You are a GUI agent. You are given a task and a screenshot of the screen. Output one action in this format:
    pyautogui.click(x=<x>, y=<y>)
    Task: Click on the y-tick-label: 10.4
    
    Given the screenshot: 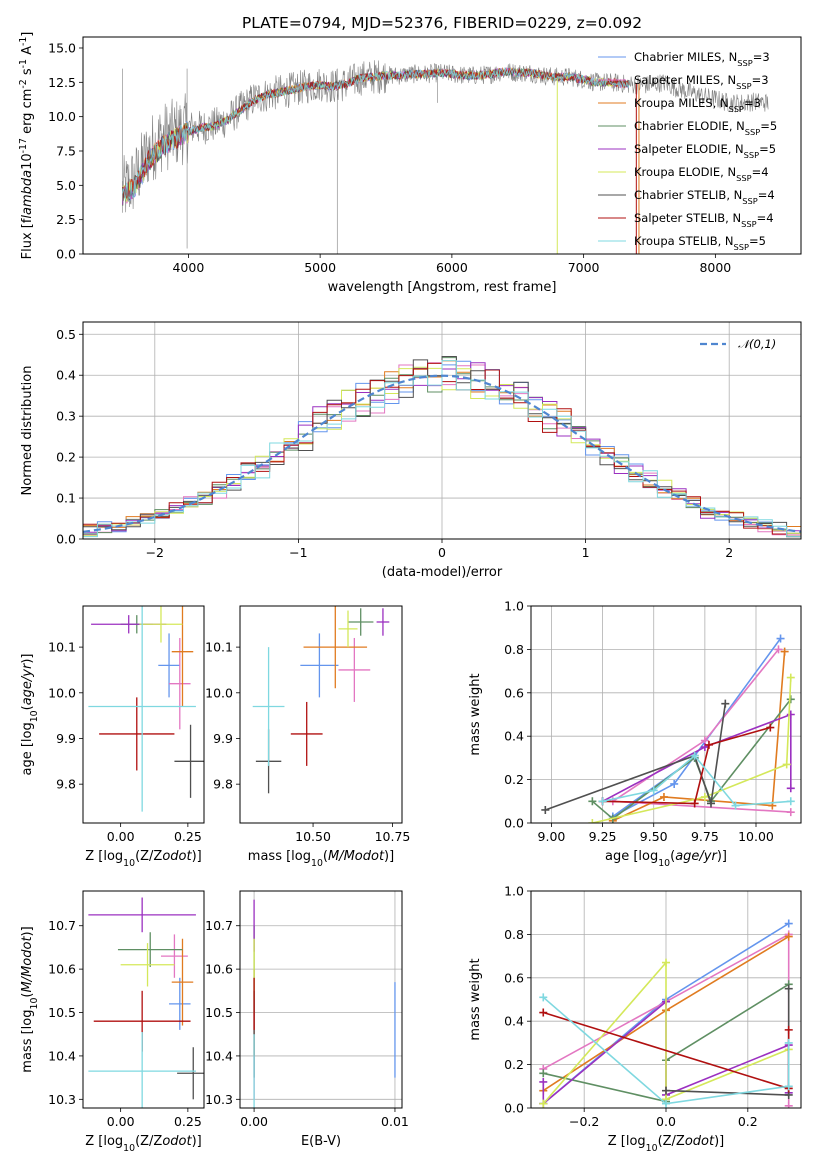 What is the action you would take?
    pyautogui.click(x=219, y=1055)
    